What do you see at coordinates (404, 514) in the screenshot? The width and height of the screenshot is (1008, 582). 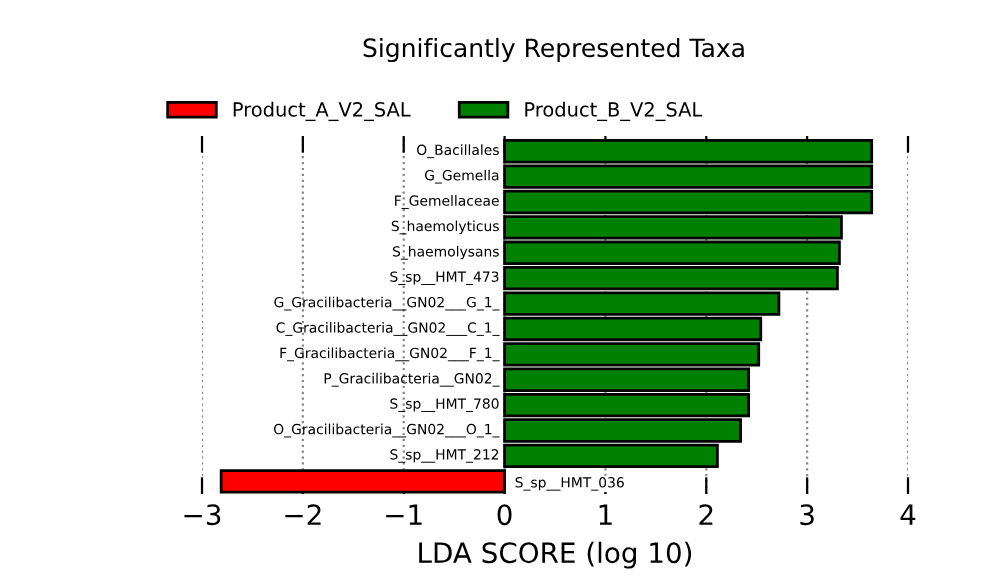 I see `x-tick-label: −1` at bounding box center [404, 514].